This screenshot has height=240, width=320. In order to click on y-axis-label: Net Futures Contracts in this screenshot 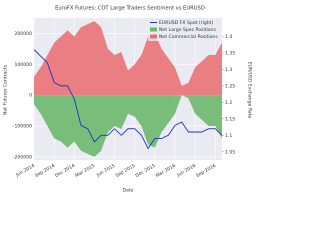, I will do `click(6, 89)`.